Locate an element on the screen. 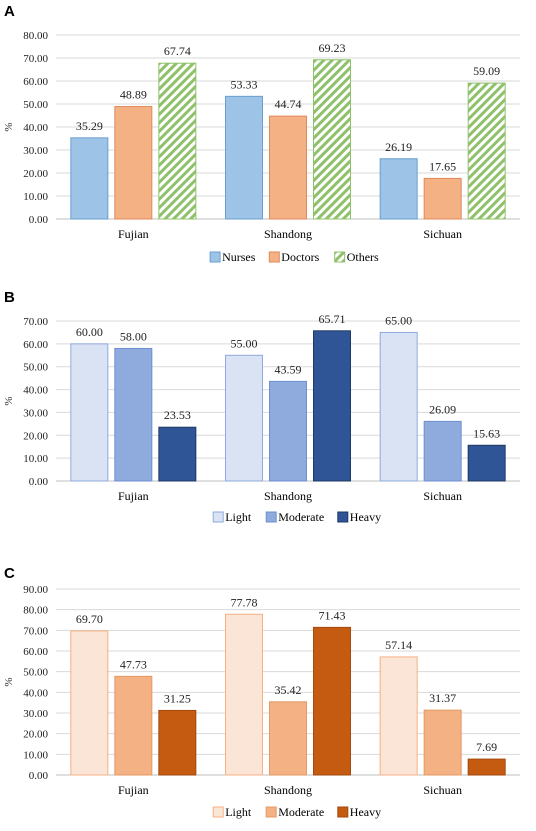 The width and height of the screenshot is (536, 831). data-label: 26.09 is located at coordinates (442, 409).